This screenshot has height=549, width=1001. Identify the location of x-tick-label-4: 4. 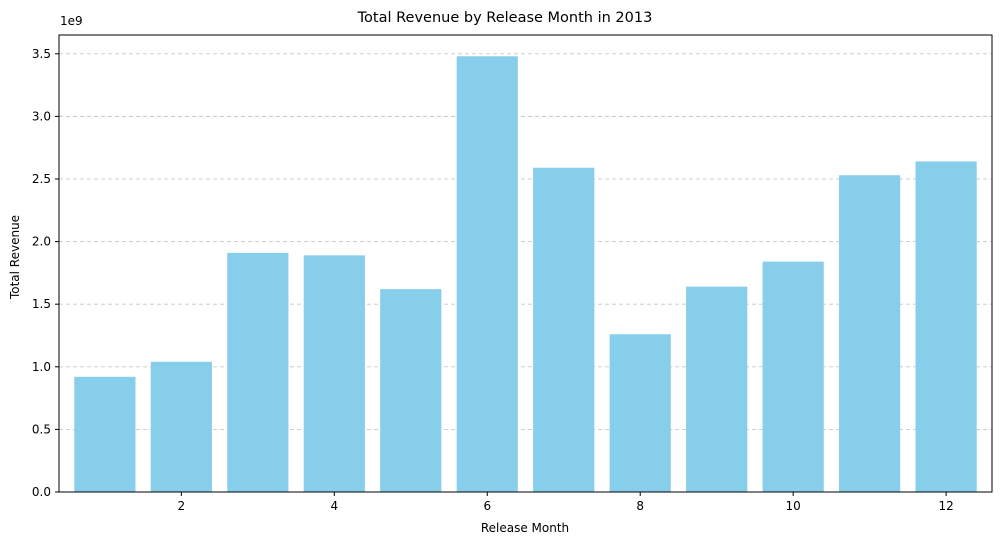
(334, 506).